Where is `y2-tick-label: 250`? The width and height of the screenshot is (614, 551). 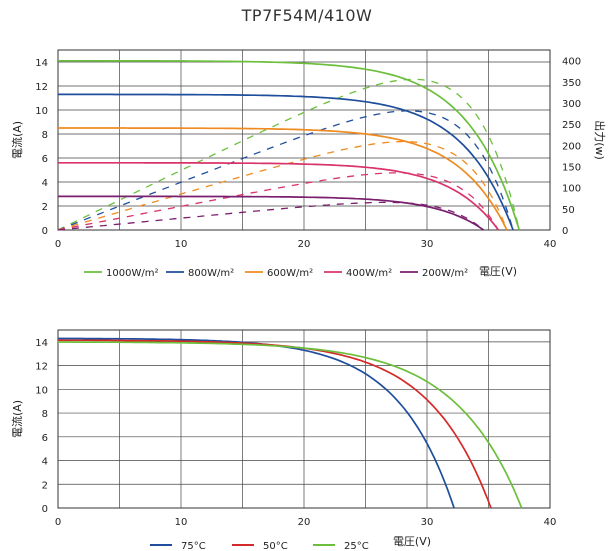
y2-tick-label: 250 is located at coordinates (571, 125).